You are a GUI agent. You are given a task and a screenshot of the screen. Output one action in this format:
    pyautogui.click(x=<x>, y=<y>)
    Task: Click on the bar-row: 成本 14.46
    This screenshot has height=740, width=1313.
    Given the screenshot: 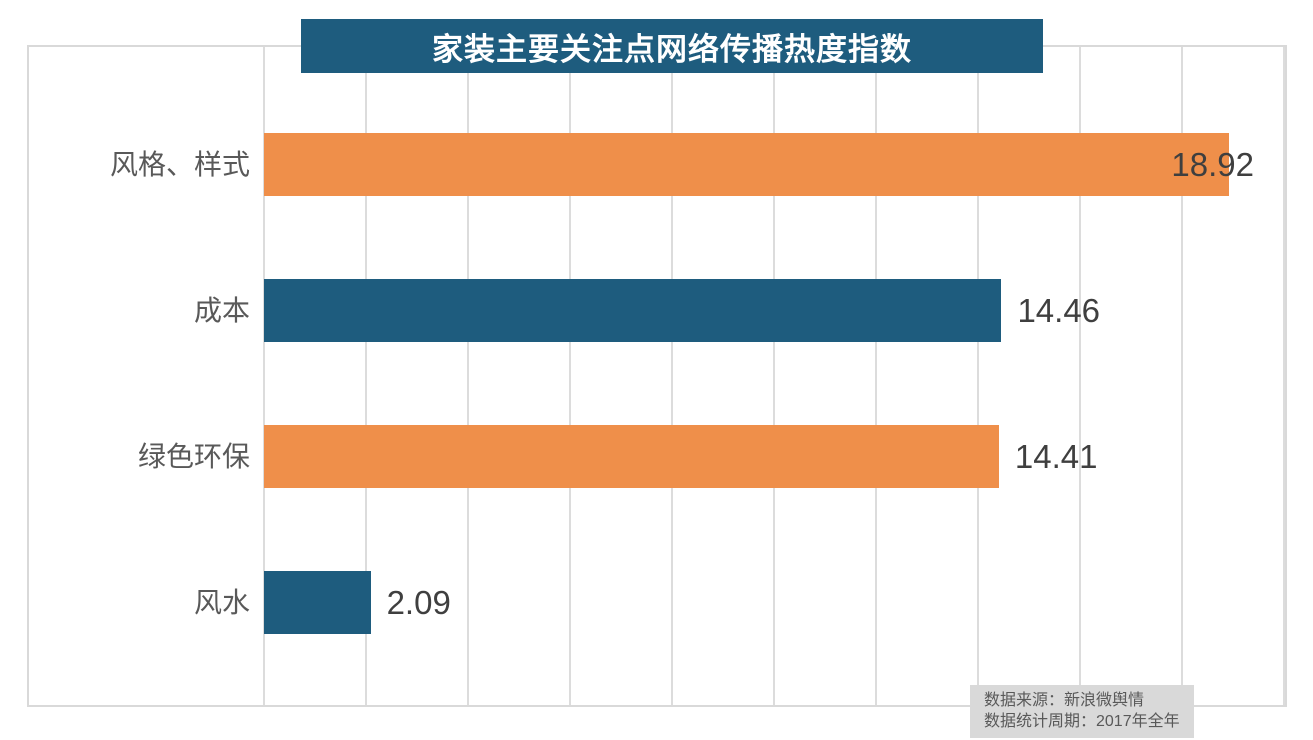 What is the action you would take?
    pyautogui.click(x=656, y=310)
    